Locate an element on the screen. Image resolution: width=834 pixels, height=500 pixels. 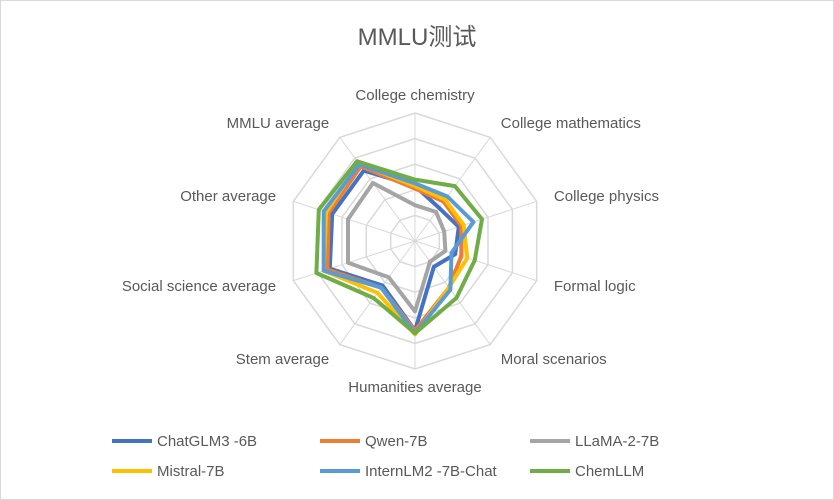
series-lines is located at coordinates (399, 248).